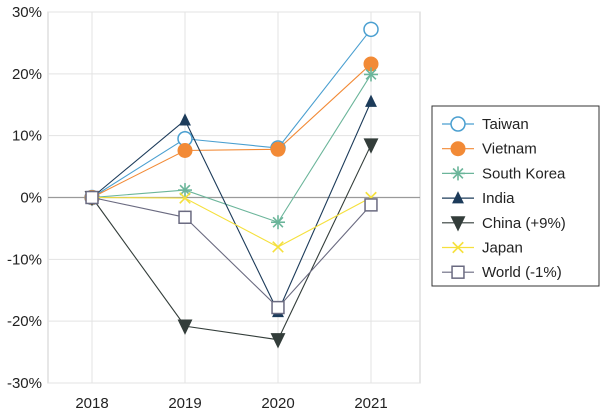  Describe the element at coordinates (31, 198) in the screenshot. I see `y-tick-label: 0%` at that location.